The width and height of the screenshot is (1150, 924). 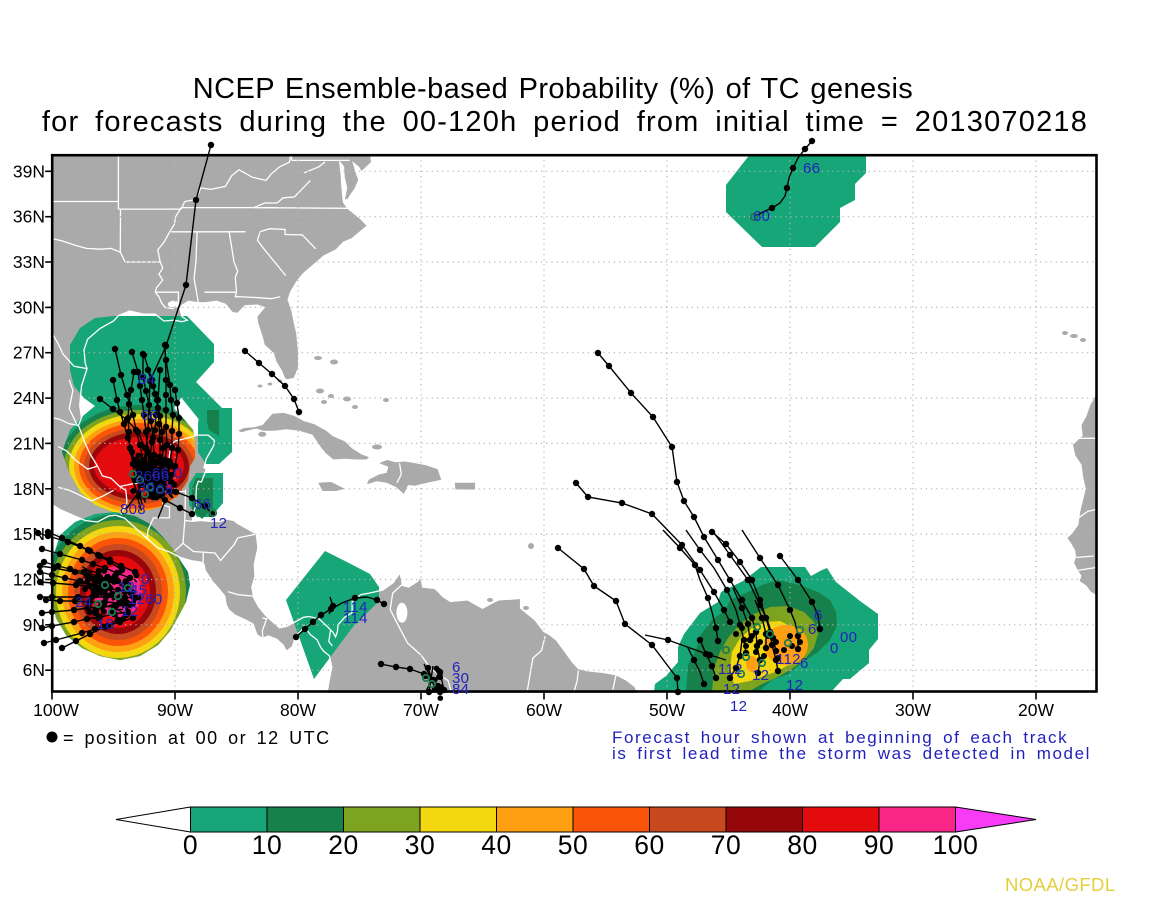 I want to click on svg-text: 10, so click(x=267, y=845).